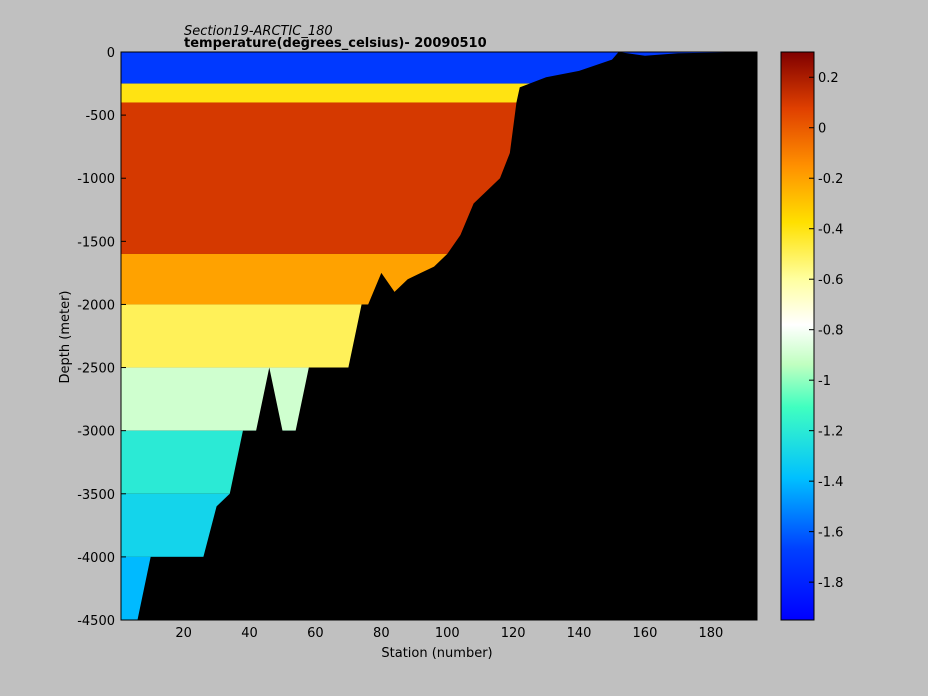 This screenshot has height=696, width=928. What do you see at coordinates (824, 381) in the screenshot?
I see `colorbar-tick-label: -1` at bounding box center [824, 381].